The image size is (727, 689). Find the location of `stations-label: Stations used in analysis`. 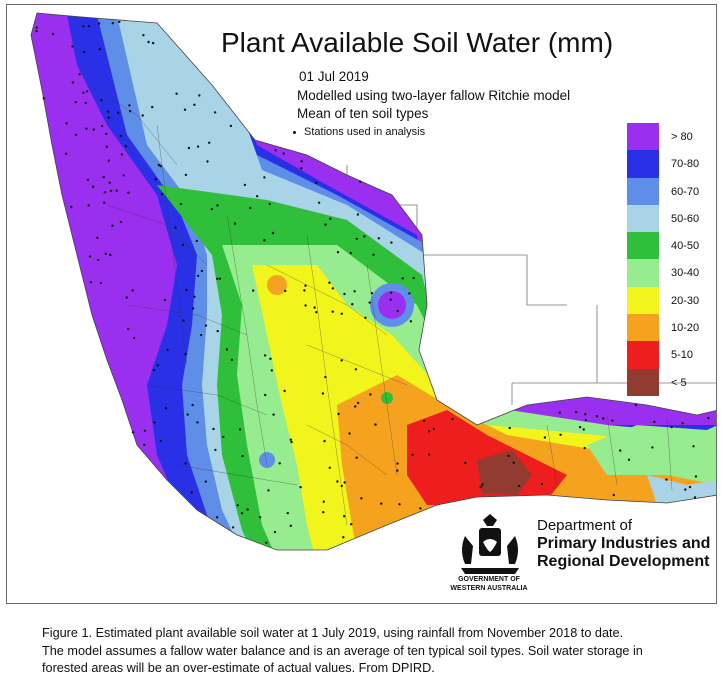

stations-label: Stations used in analysis is located at coordinates (365, 132).